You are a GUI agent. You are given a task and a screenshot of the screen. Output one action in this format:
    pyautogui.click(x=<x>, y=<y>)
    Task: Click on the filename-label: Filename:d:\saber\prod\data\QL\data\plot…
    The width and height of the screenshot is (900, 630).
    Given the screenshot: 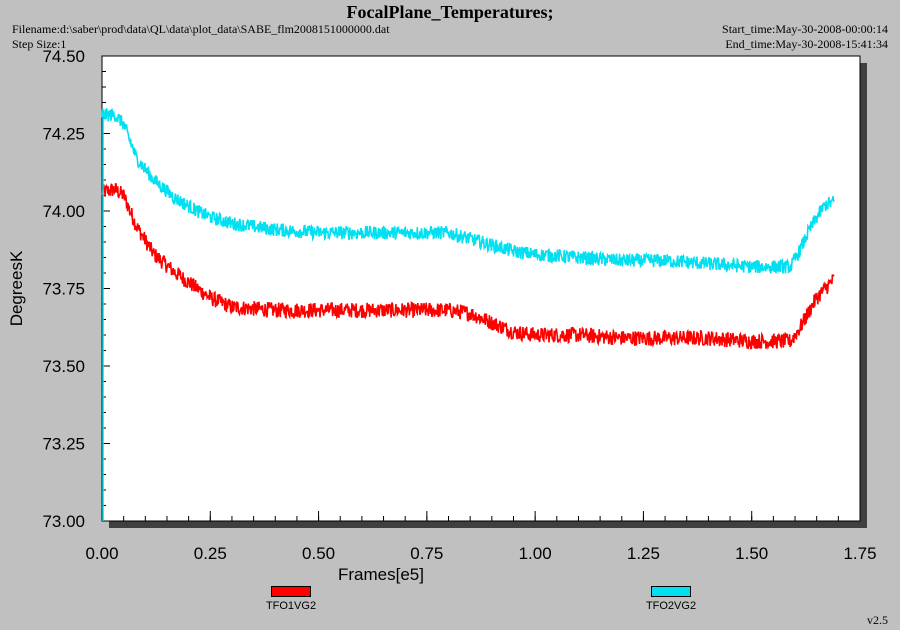 What is the action you would take?
    pyautogui.click(x=201, y=29)
    